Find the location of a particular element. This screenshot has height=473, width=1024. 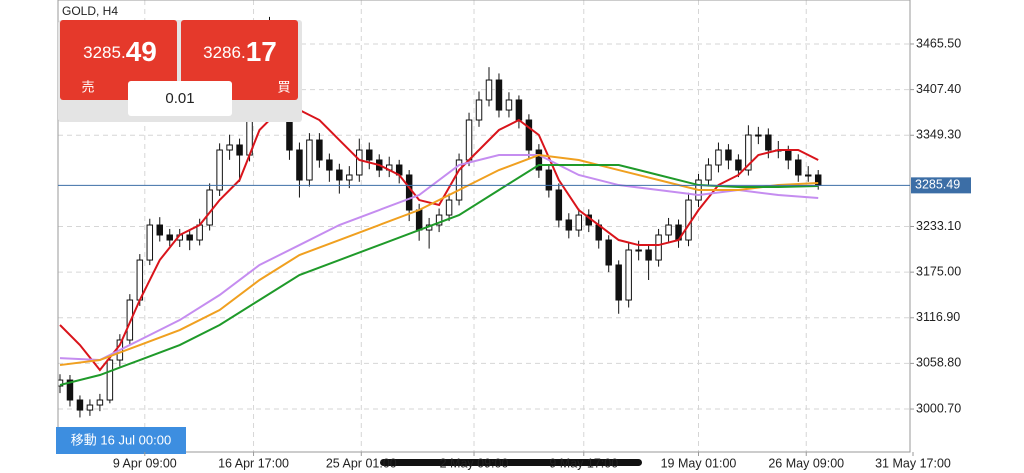

y-tick-label: 3349.30 is located at coordinates (938, 135).